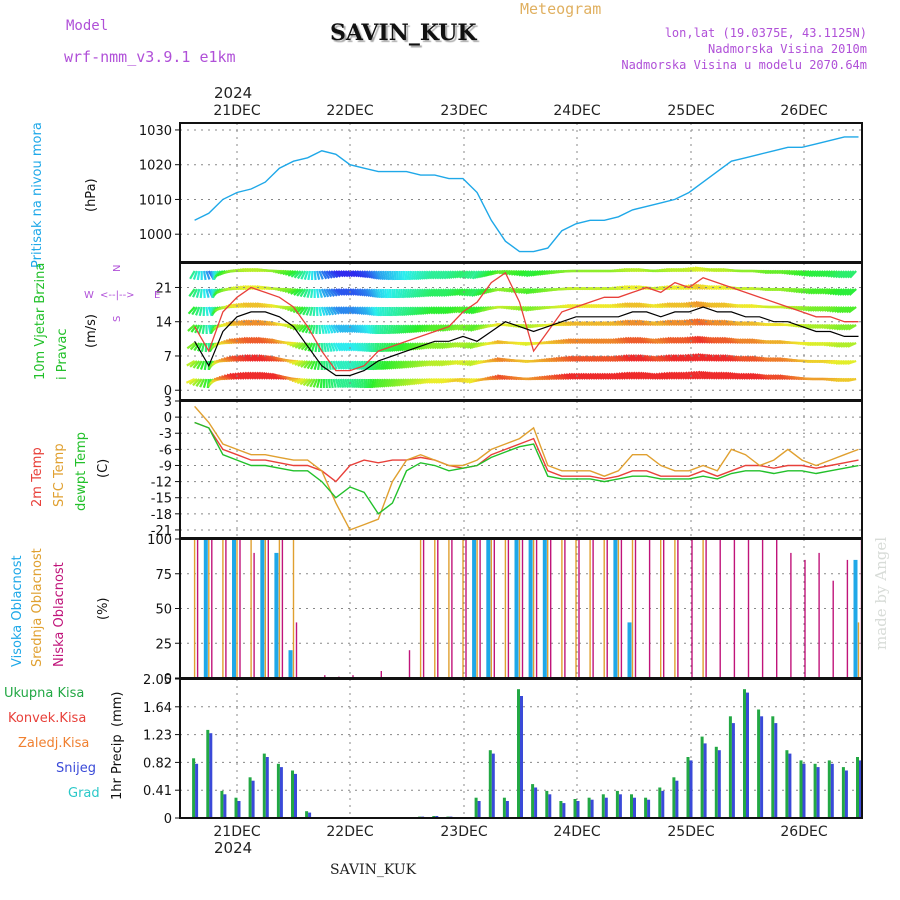  What do you see at coordinates (290, 664) in the screenshot?
I see `cloud-bar-high` at bounding box center [290, 664].